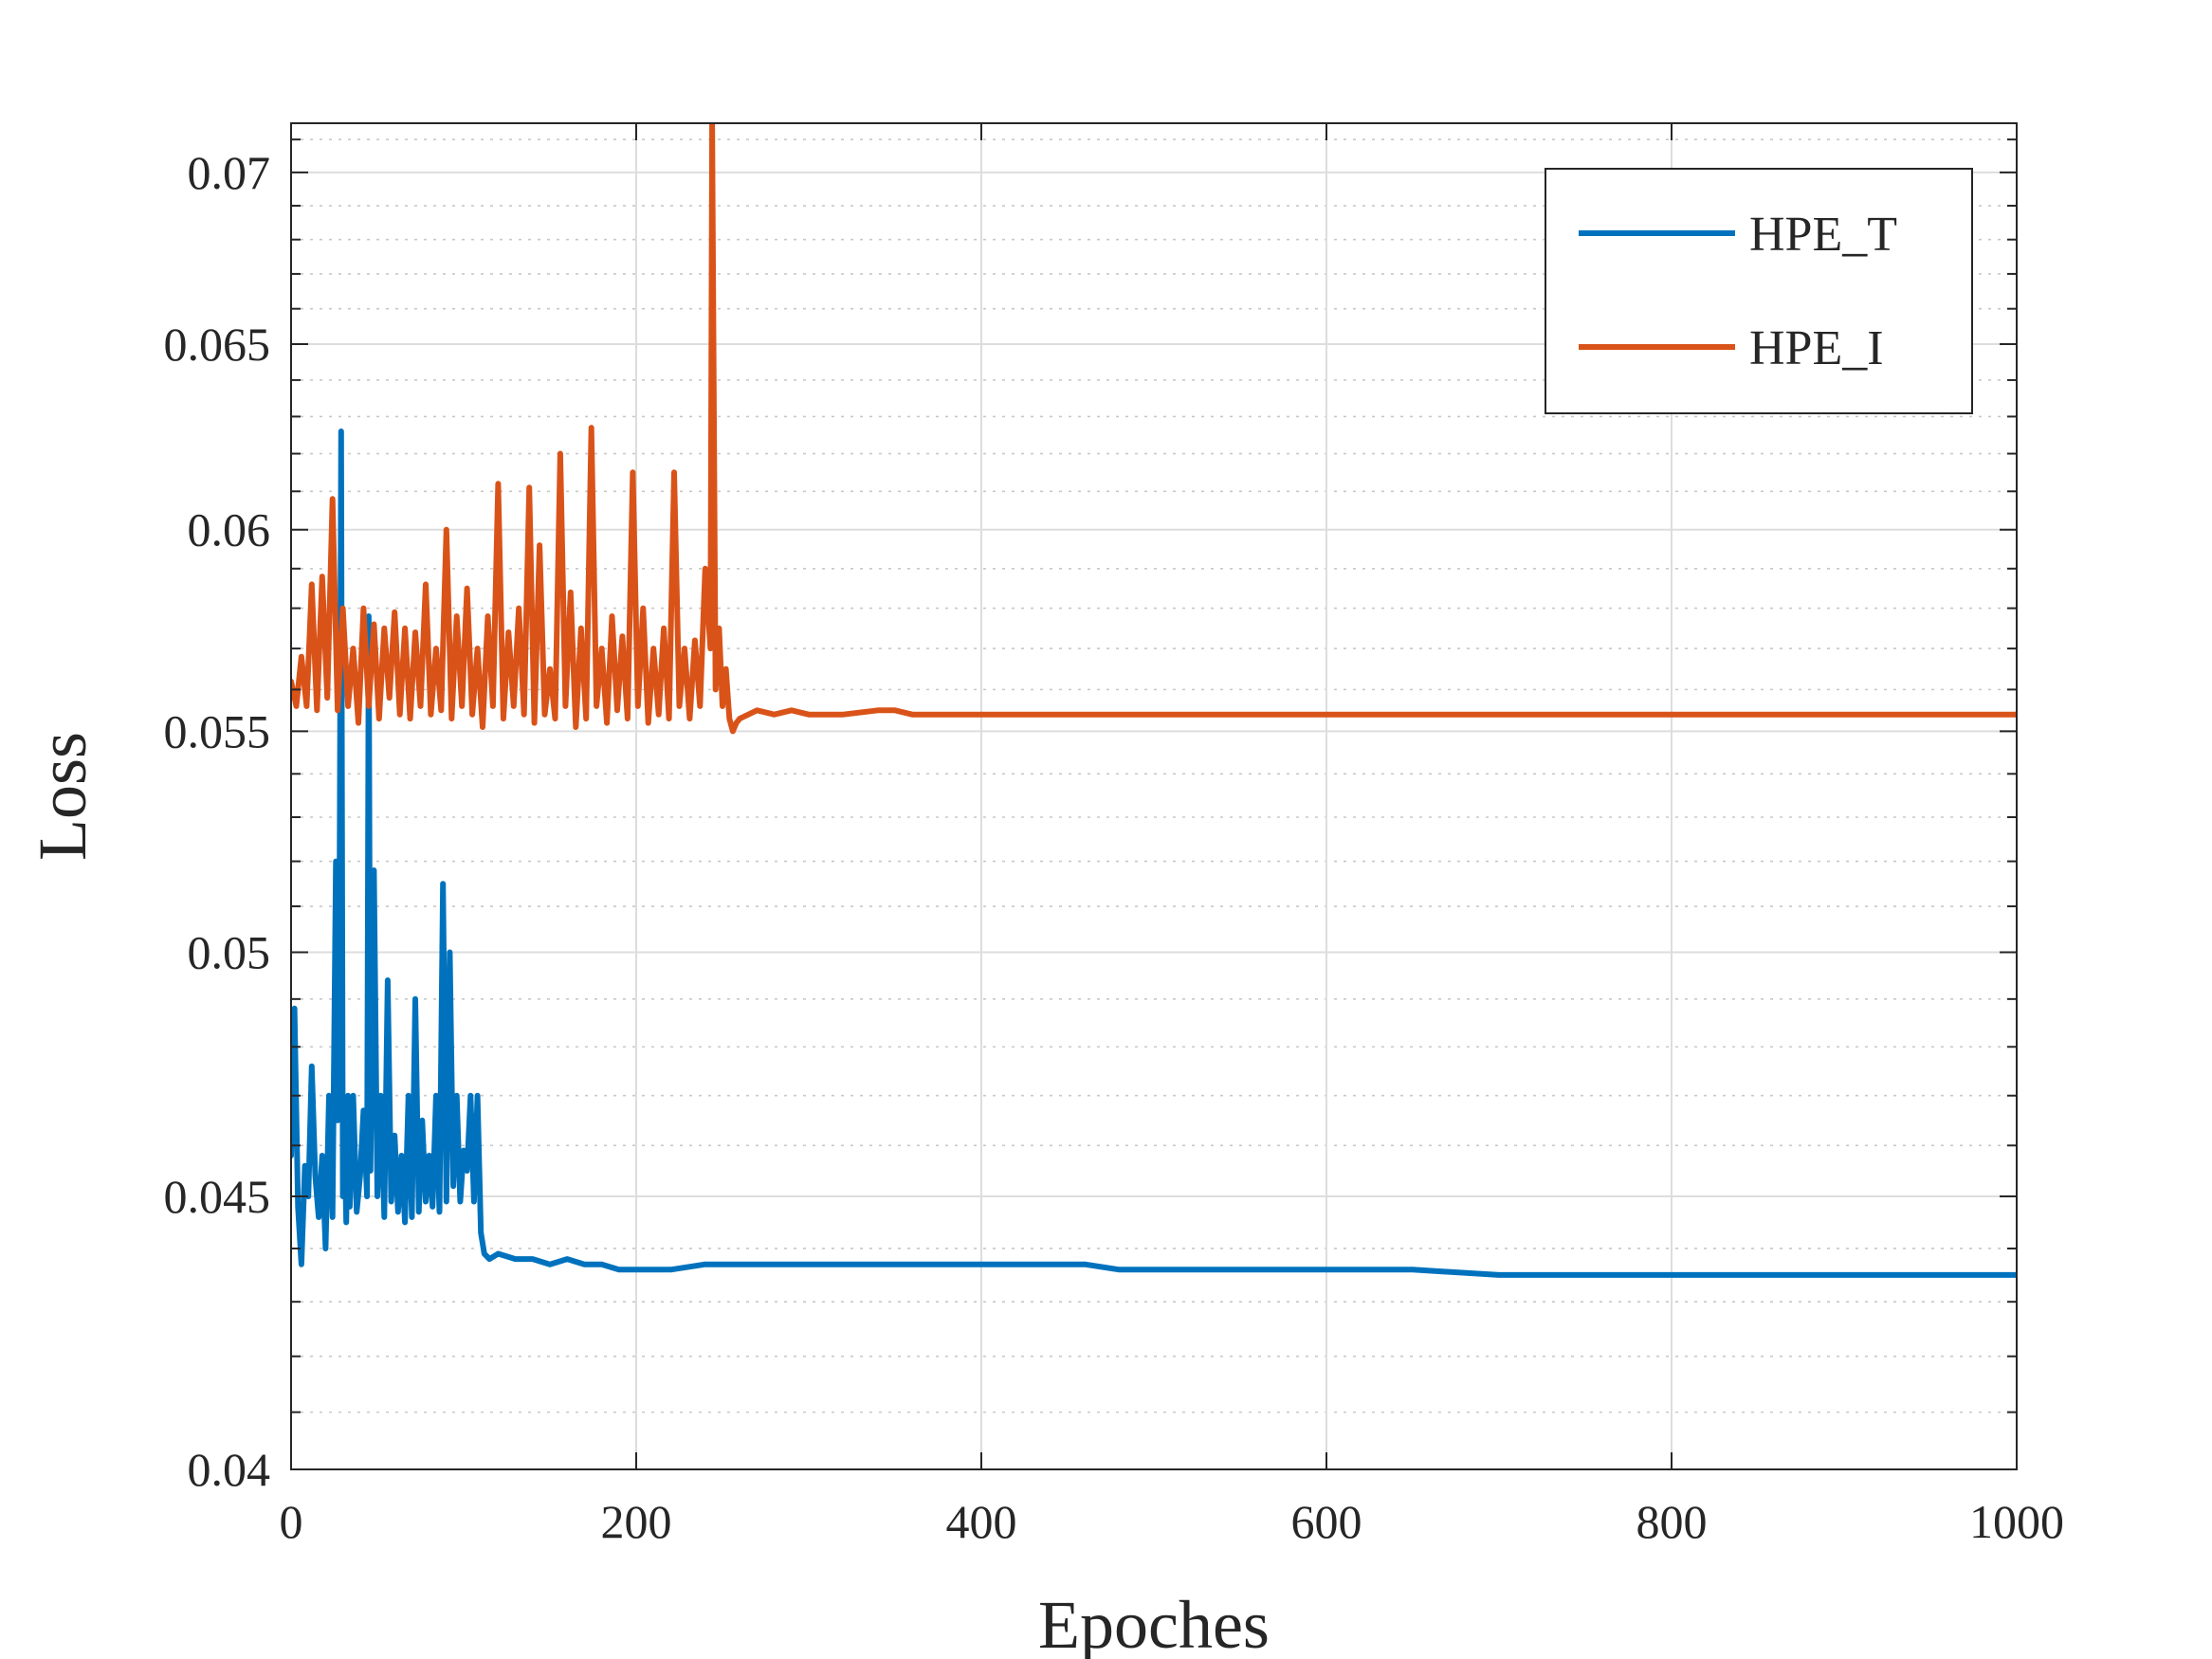 The image size is (2212, 1659). Describe the element at coordinates (217, 344) in the screenshot. I see `y-tick-label: 0.065` at that location.